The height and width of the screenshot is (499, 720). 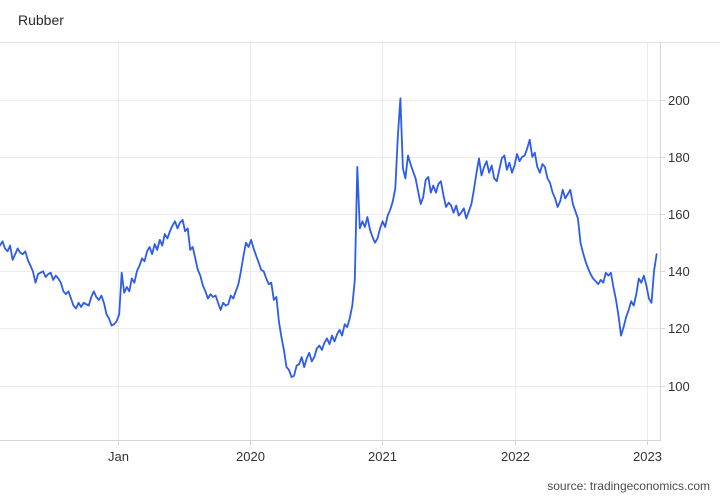 I want to click on x-tick-label: 2021, so click(x=382, y=456).